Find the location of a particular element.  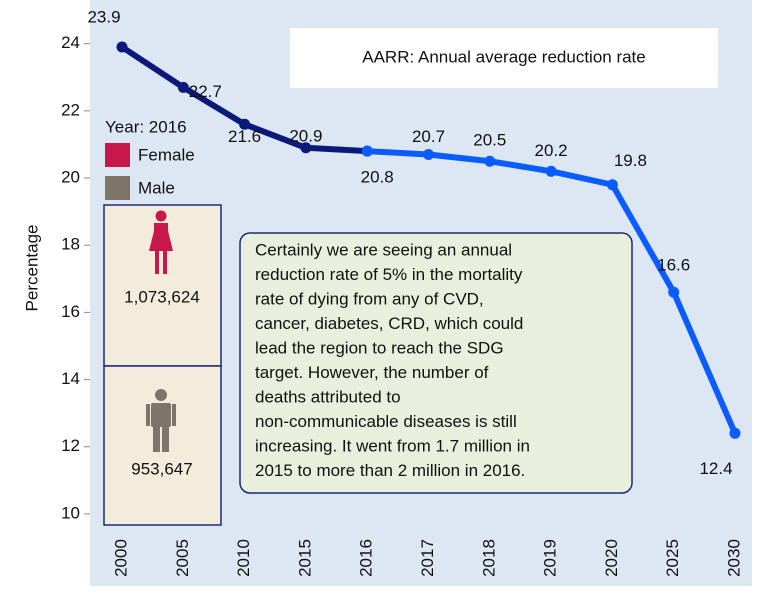

y-tick-label: 22 is located at coordinates (70, 109).